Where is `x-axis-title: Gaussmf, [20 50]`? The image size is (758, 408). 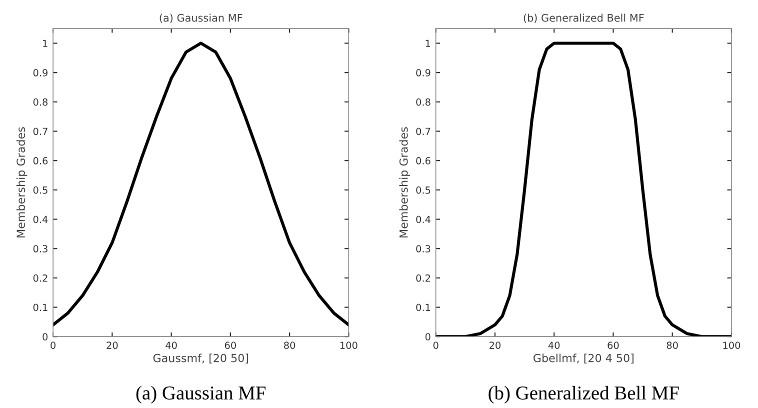
x-axis-title: Gaussmf, [20 50] is located at coordinates (200, 359).